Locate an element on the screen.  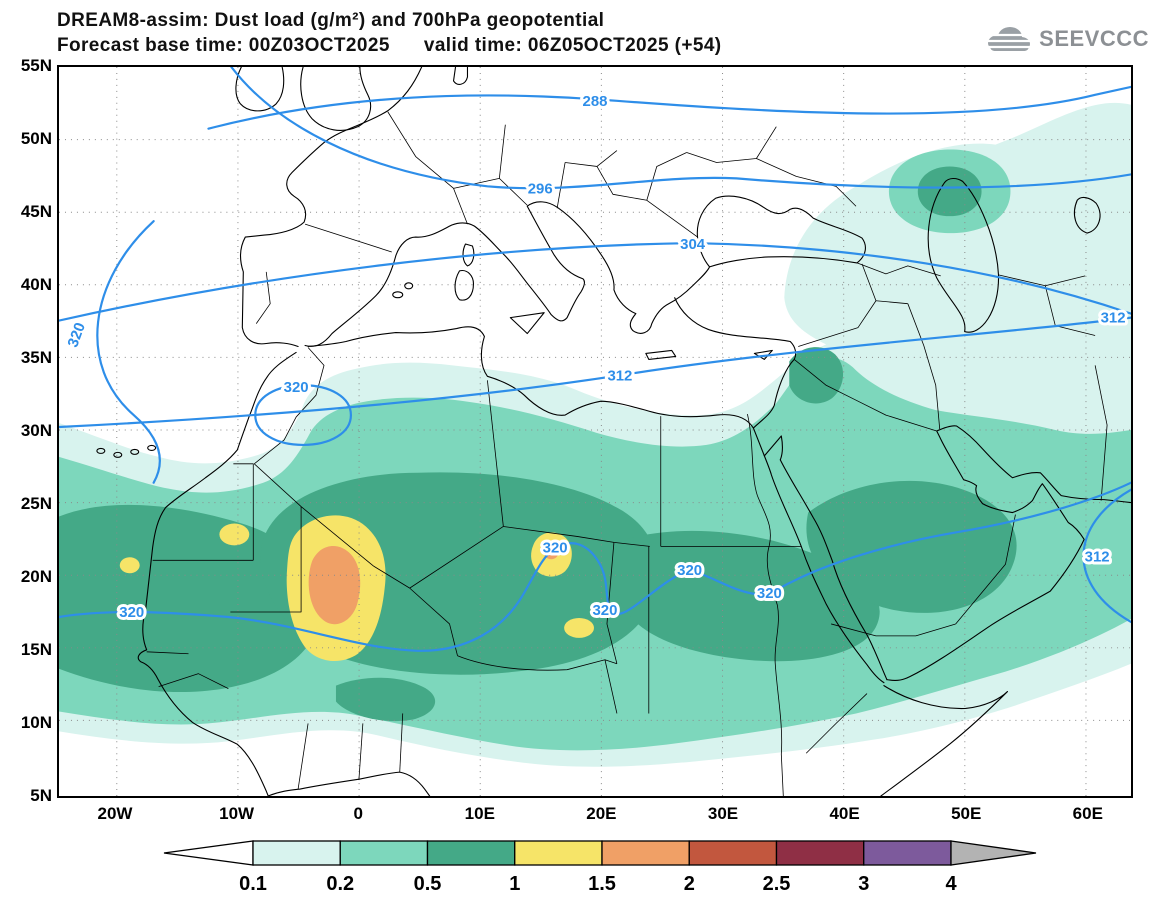
contour-320-west is located at coordinates (128, 352).